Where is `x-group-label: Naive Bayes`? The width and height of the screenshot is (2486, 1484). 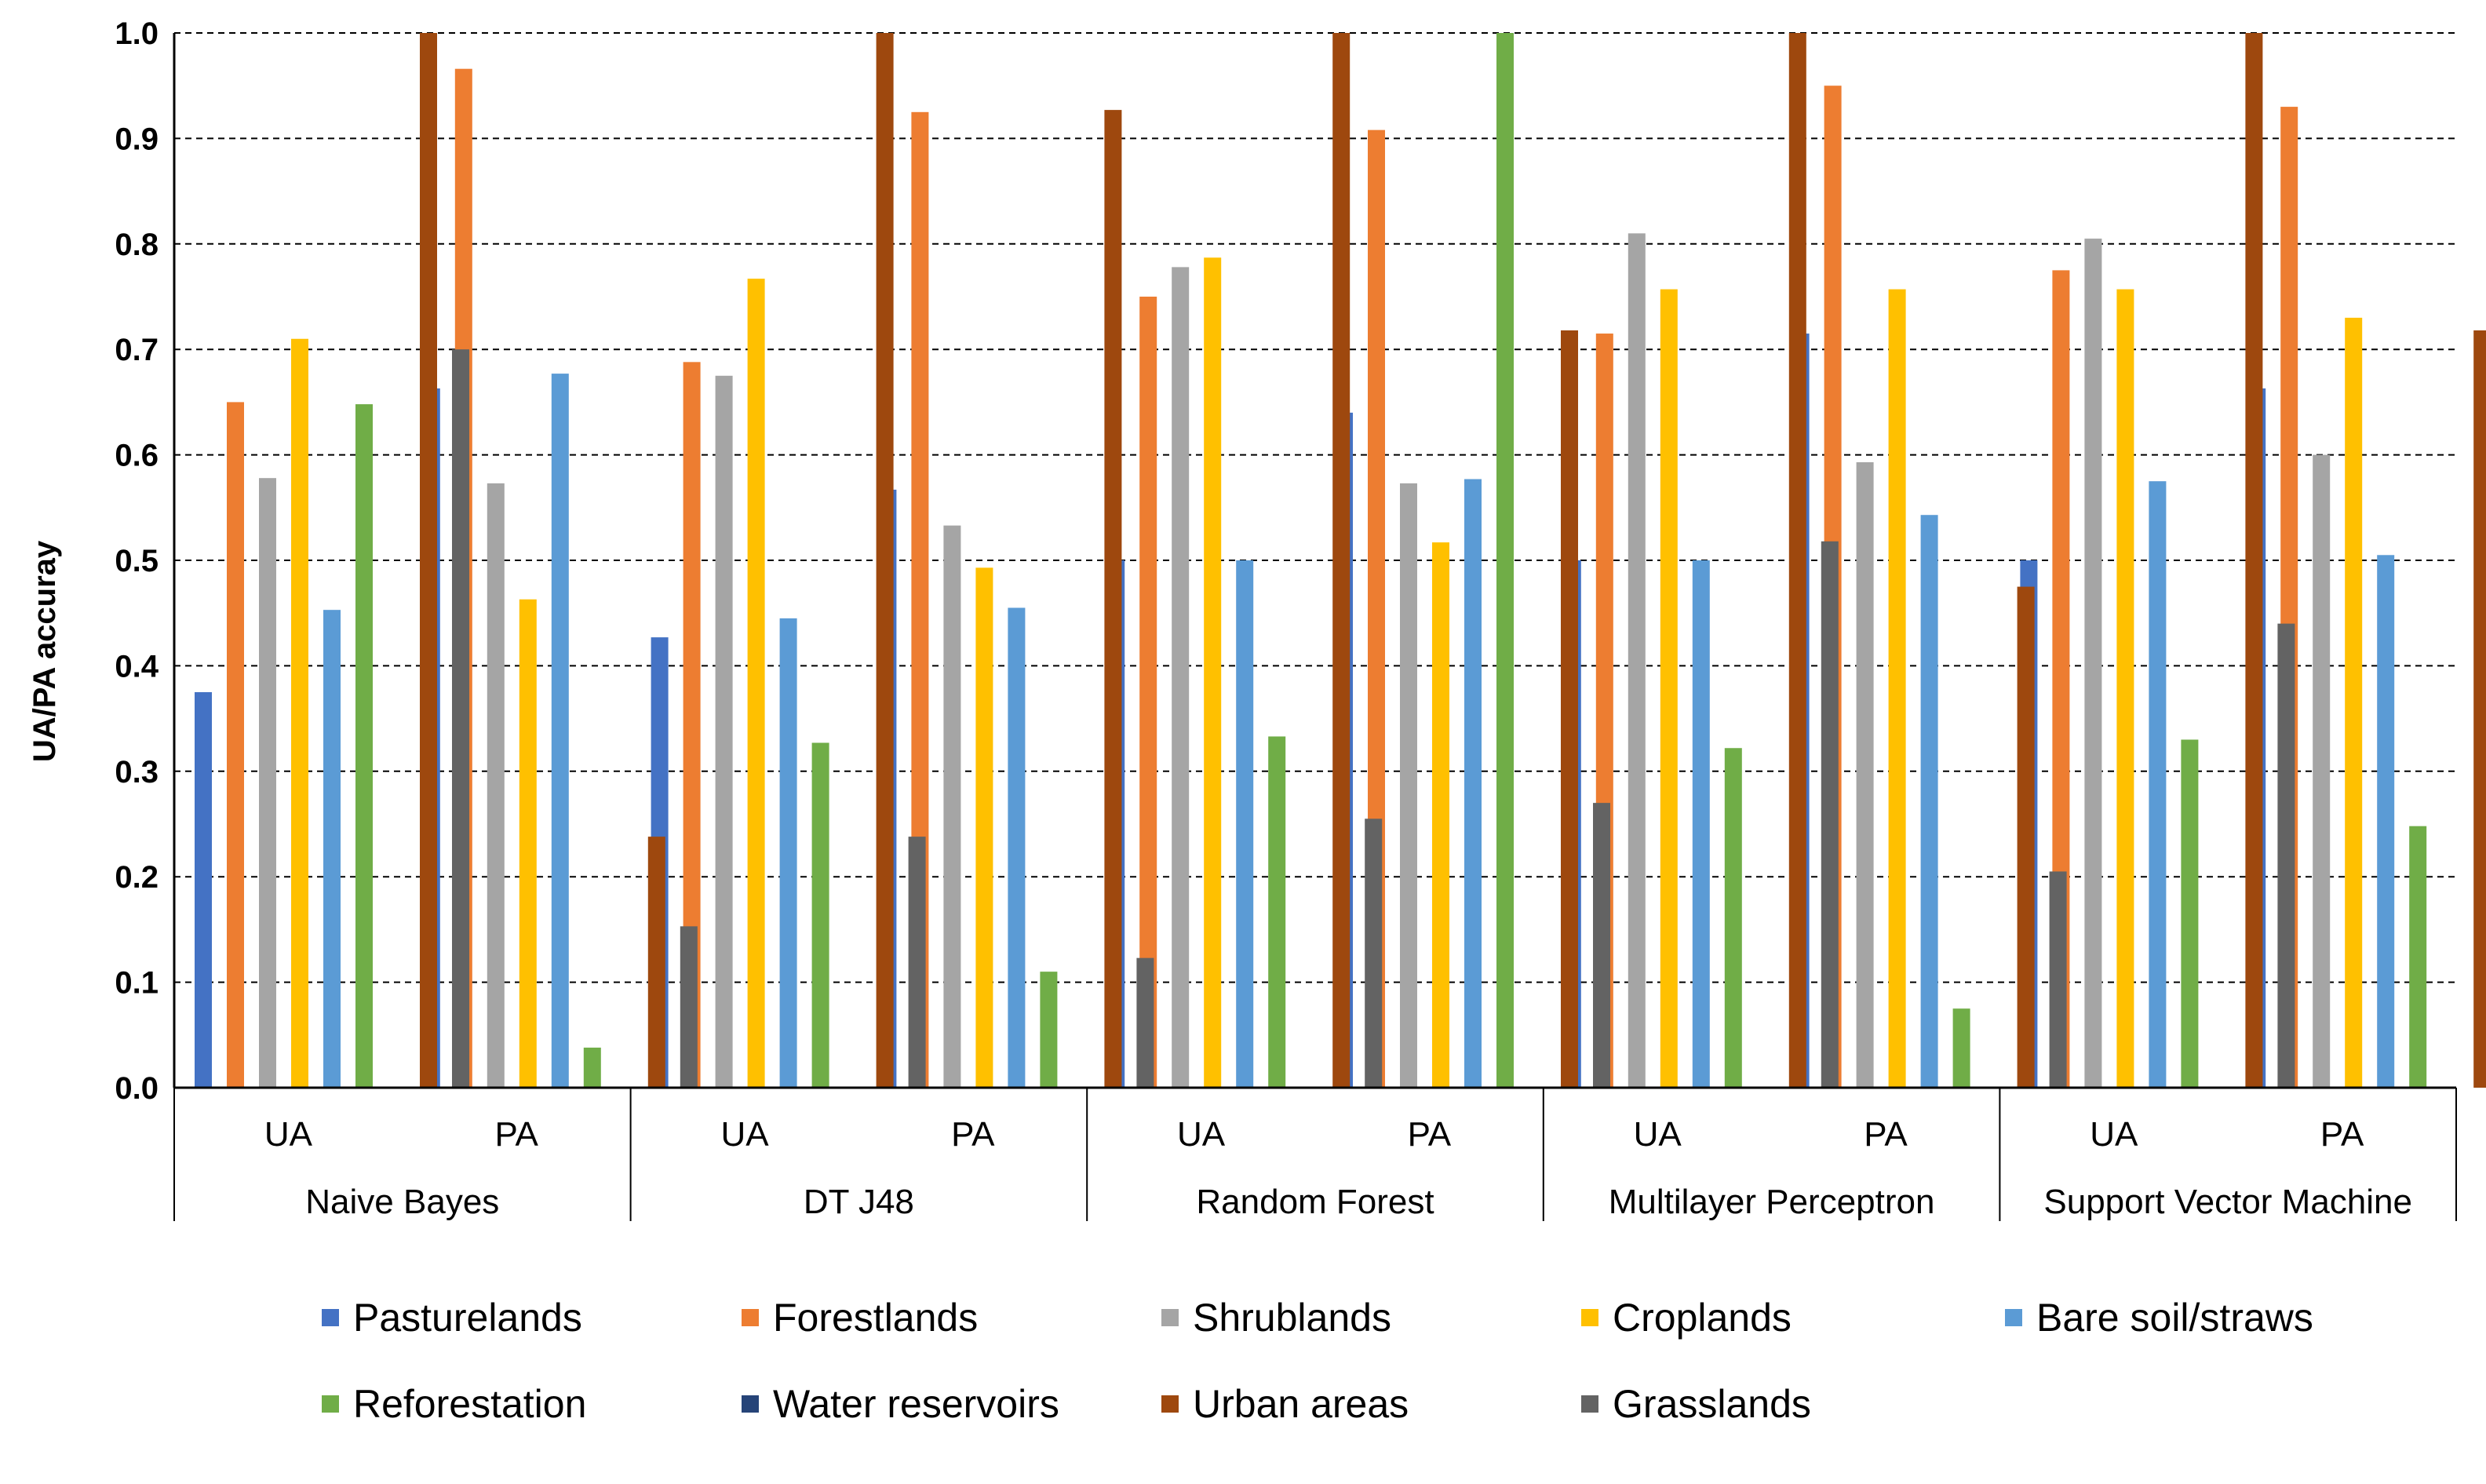 x-group-label: Naive Bayes is located at coordinates (402, 1202).